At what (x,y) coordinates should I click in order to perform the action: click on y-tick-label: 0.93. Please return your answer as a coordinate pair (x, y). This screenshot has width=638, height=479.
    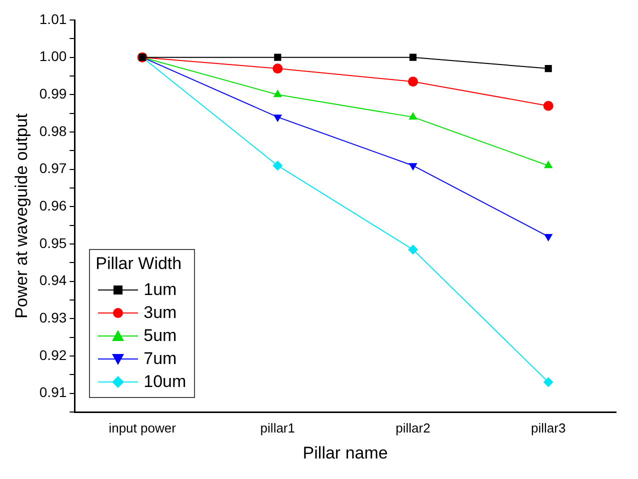
    Looking at the image, I should click on (53, 318).